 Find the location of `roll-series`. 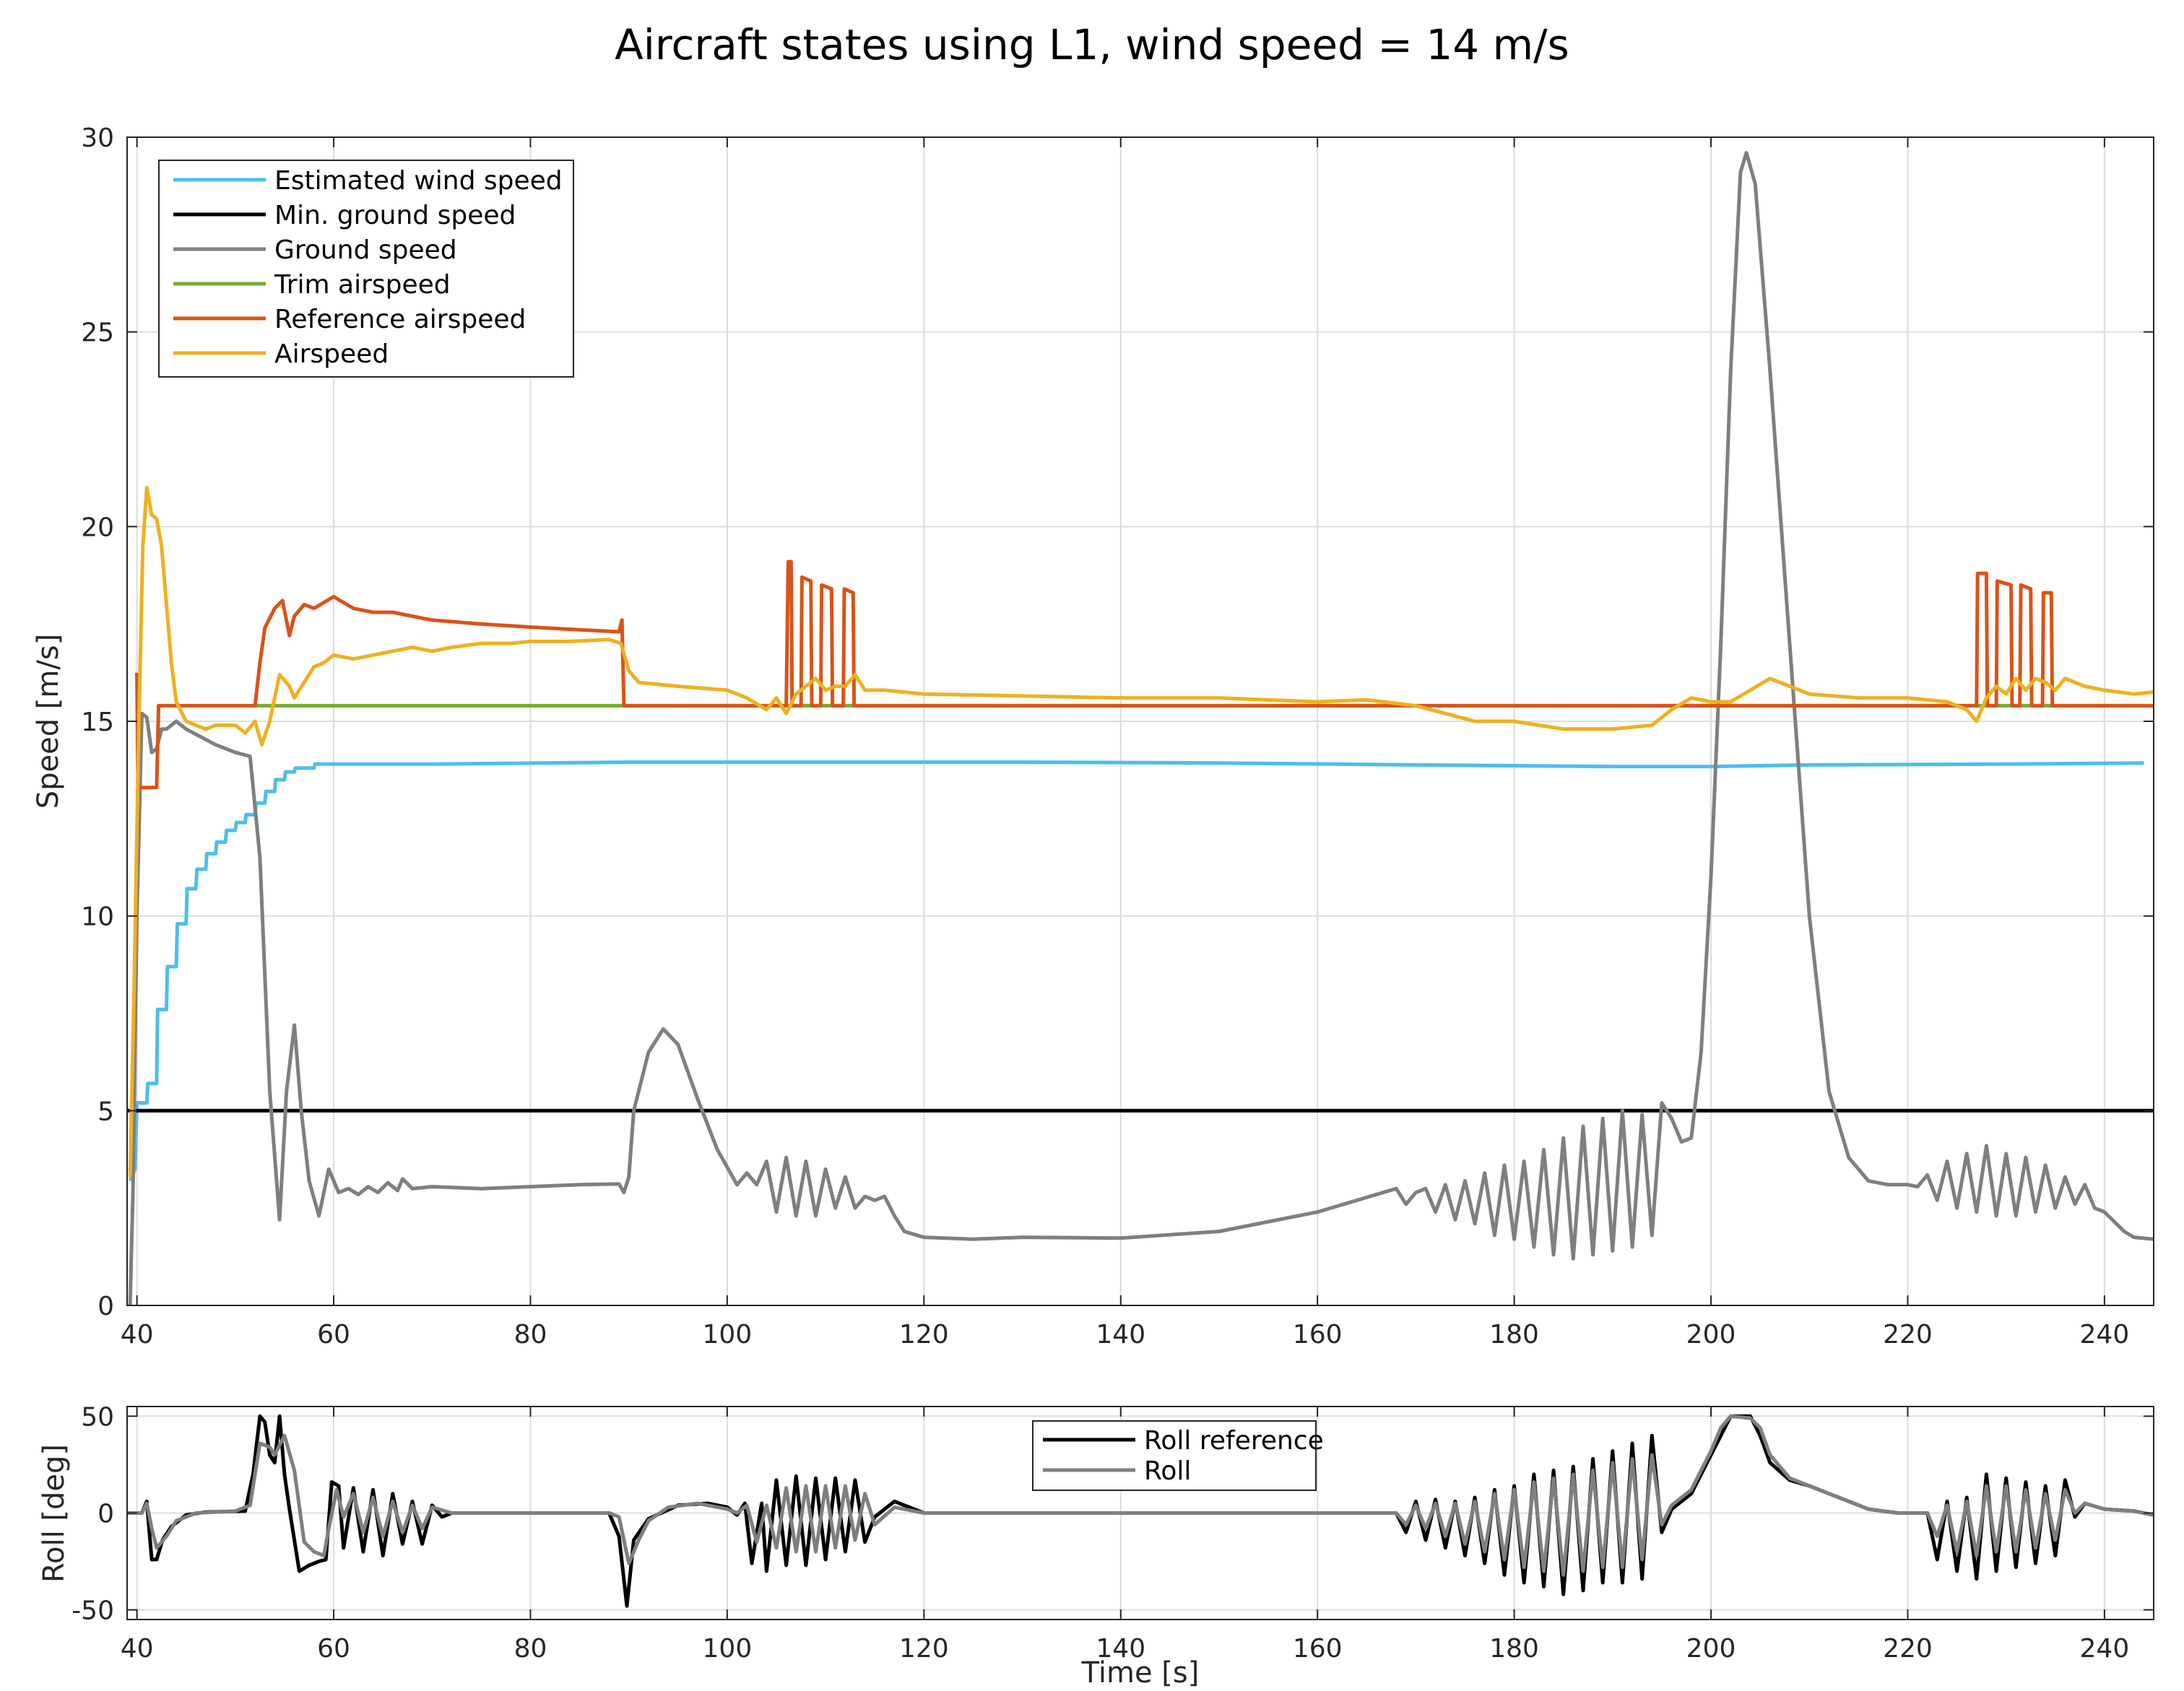

roll-series is located at coordinates (1140, 1511).